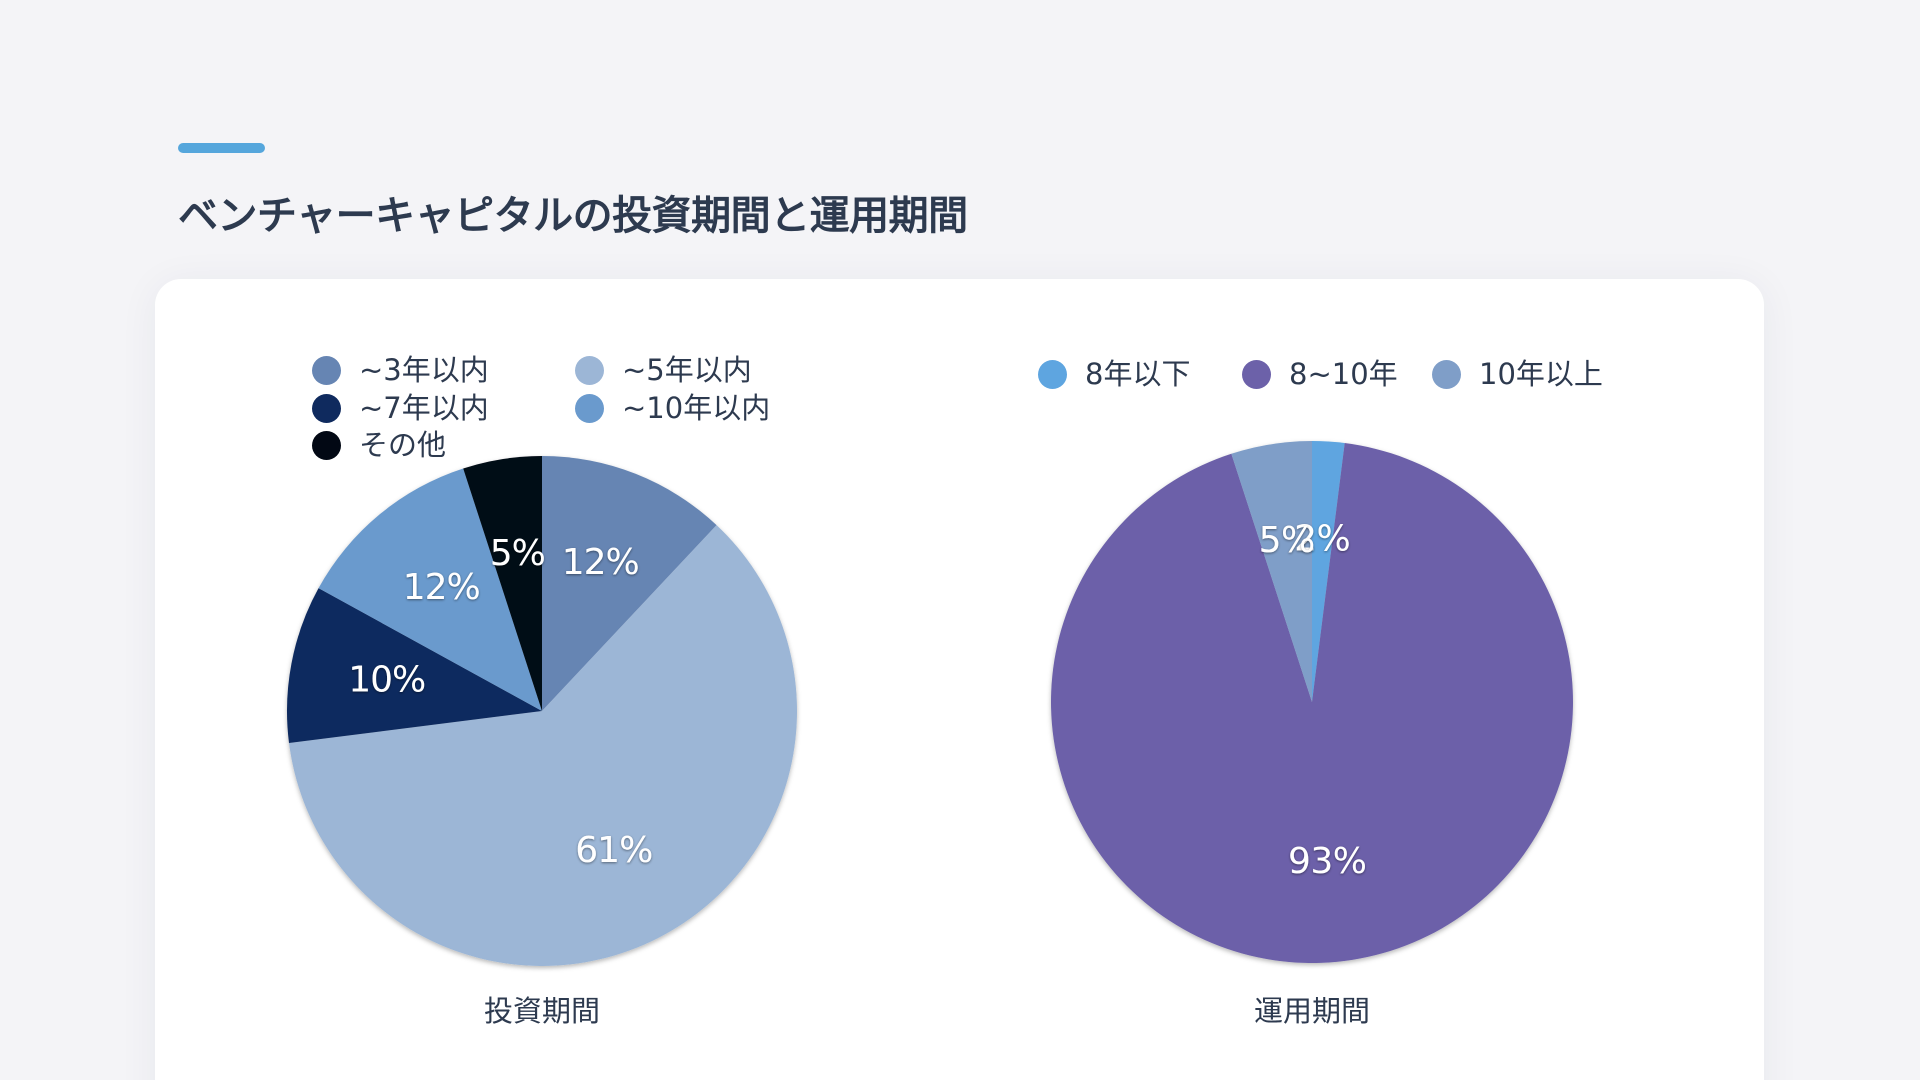  Describe the element at coordinates (1541, 374) in the screenshot. I see `legend-label: 10年以上` at that location.